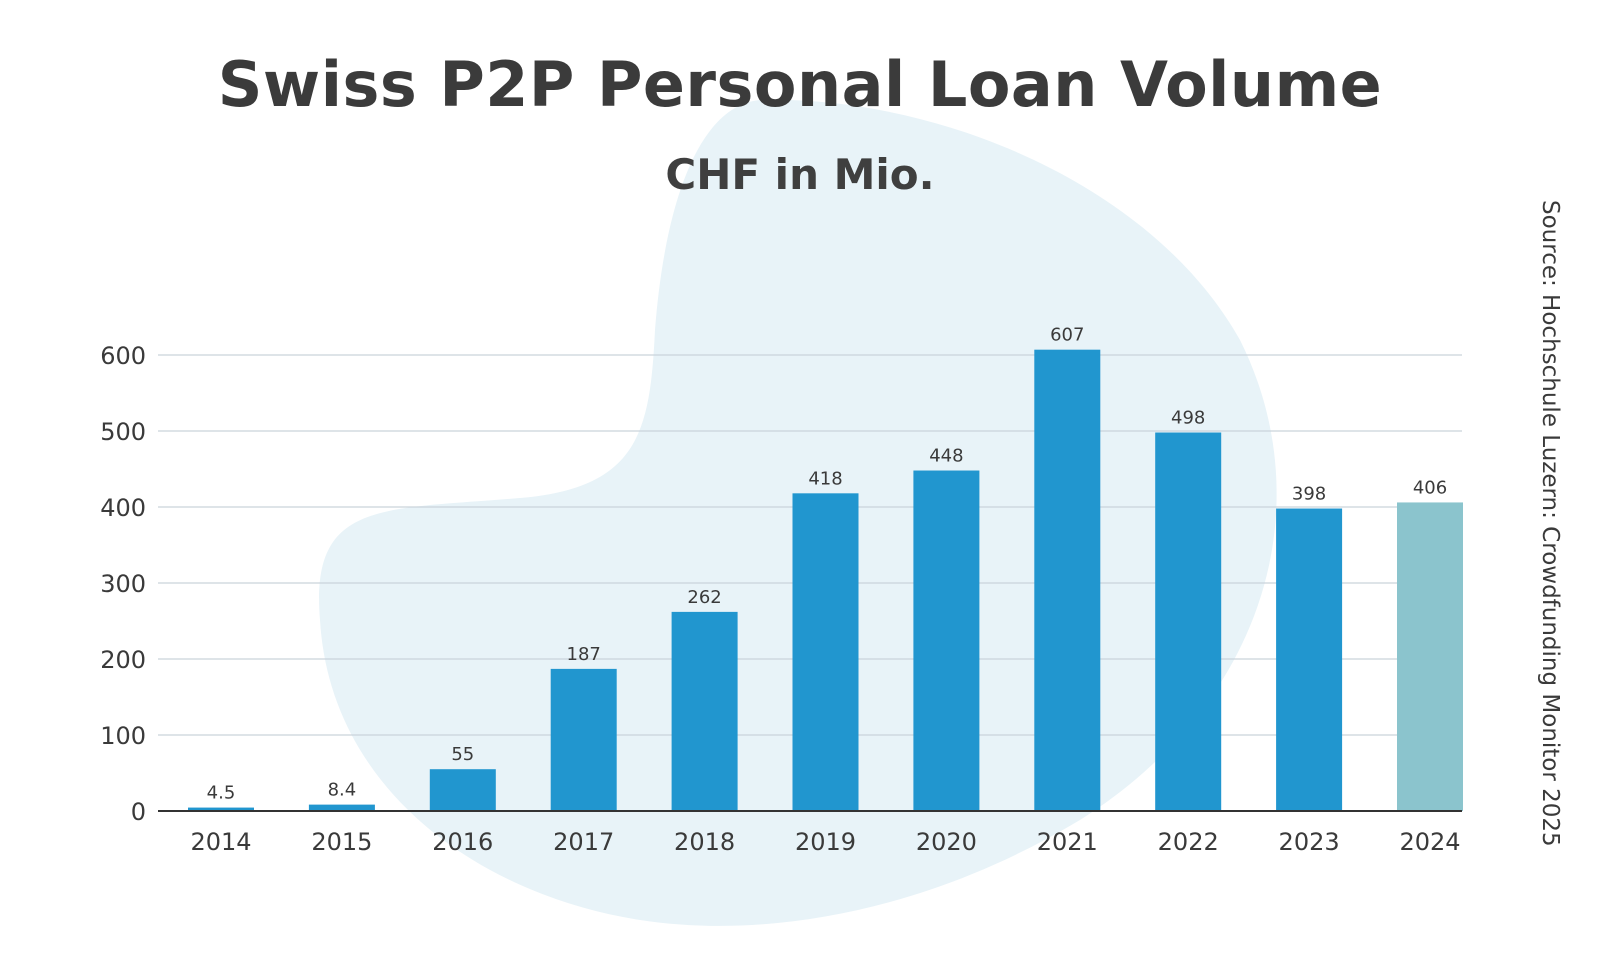 Image resolution: width=1600 pixels, height=980 pixels. What do you see at coordinates (583, 842) in the screenshot?
I see `x-tick-label-2017: 2017` at bounding box center [583, 842].